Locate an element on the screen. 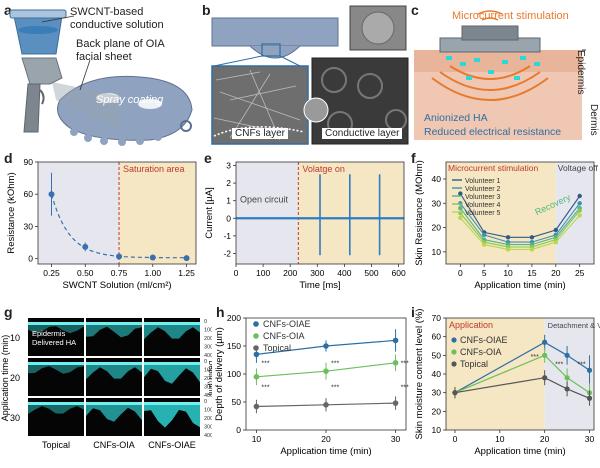  sheet-eye-right is located at coordinates (150, 104).